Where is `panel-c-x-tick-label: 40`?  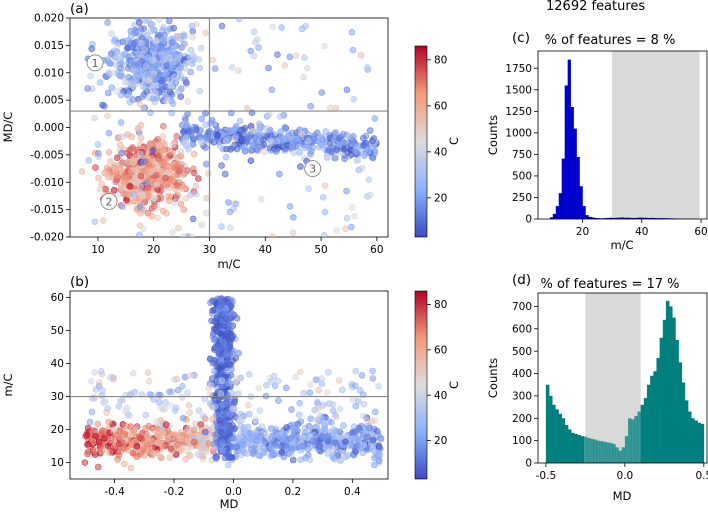
panel-c-x-tick-label: 40 is located at coordinates (641, 232).